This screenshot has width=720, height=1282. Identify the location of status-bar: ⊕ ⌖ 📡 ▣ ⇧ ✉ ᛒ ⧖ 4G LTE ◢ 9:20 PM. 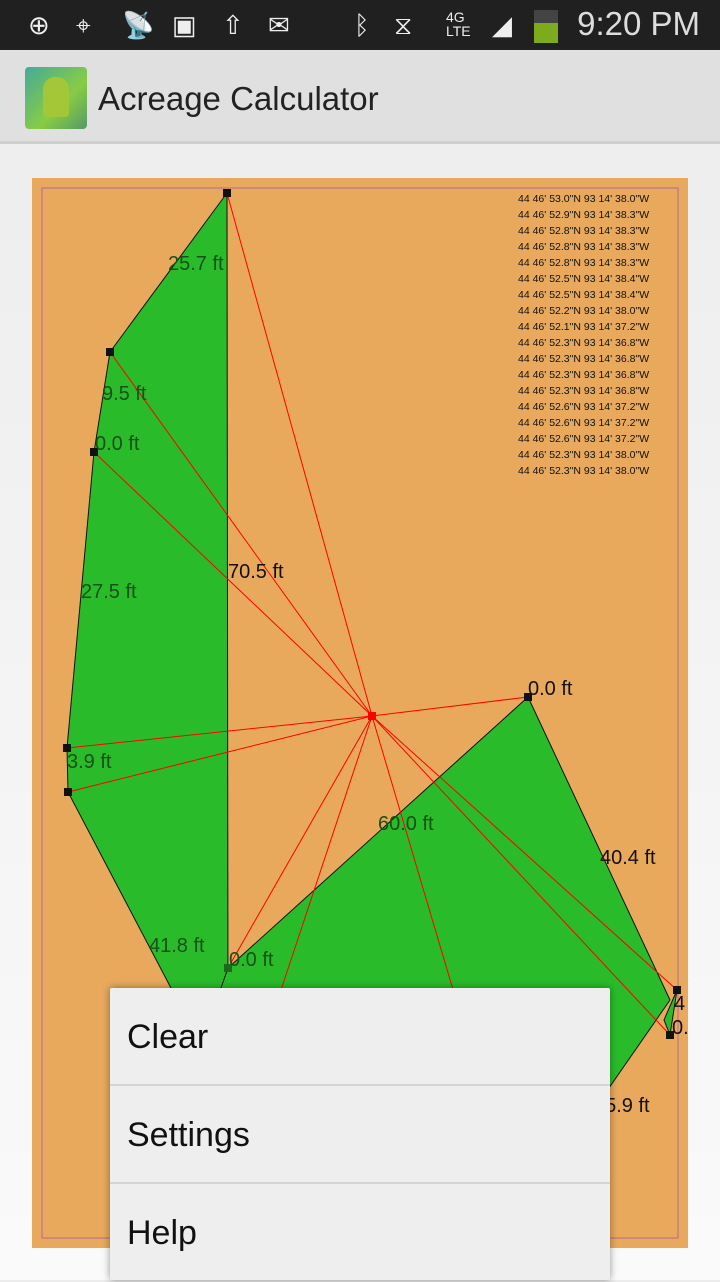
(360, 25).